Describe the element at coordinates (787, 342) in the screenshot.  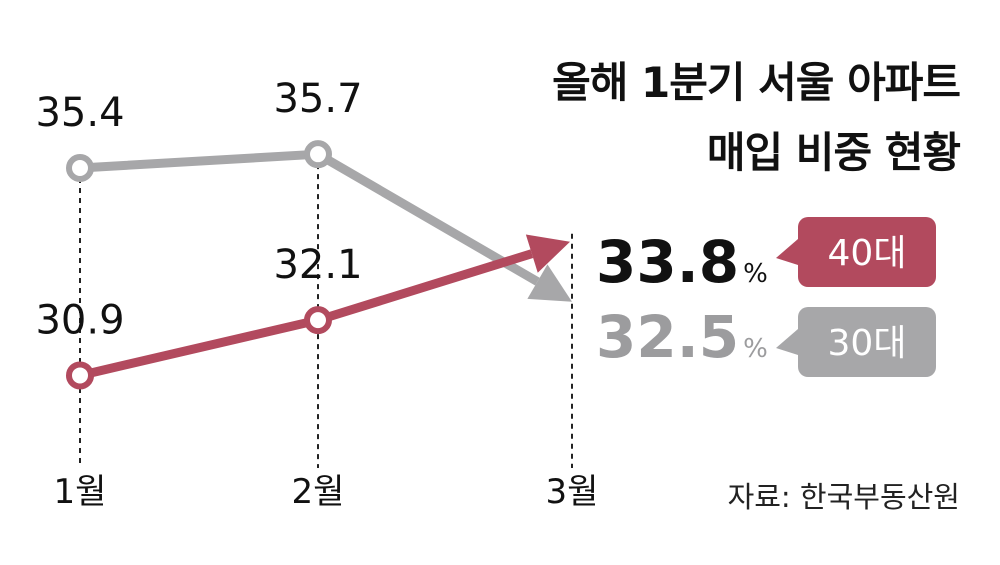
I see `legend-tag-pointer-30s` at that location.